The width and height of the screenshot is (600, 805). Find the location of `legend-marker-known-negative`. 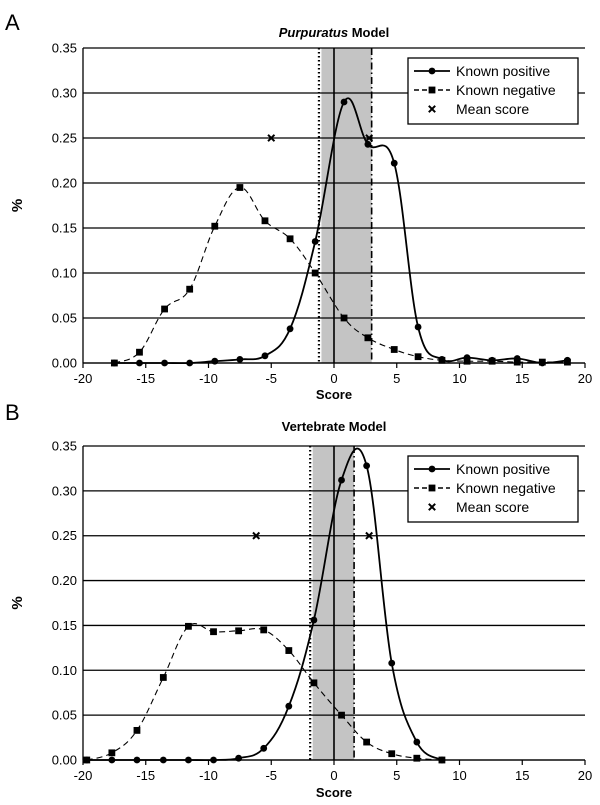

legend-marker-known-negative is located at coordinates (432, 488).